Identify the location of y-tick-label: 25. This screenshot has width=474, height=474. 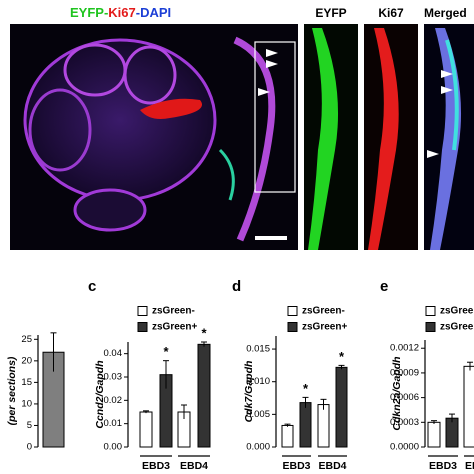
(26, 339).